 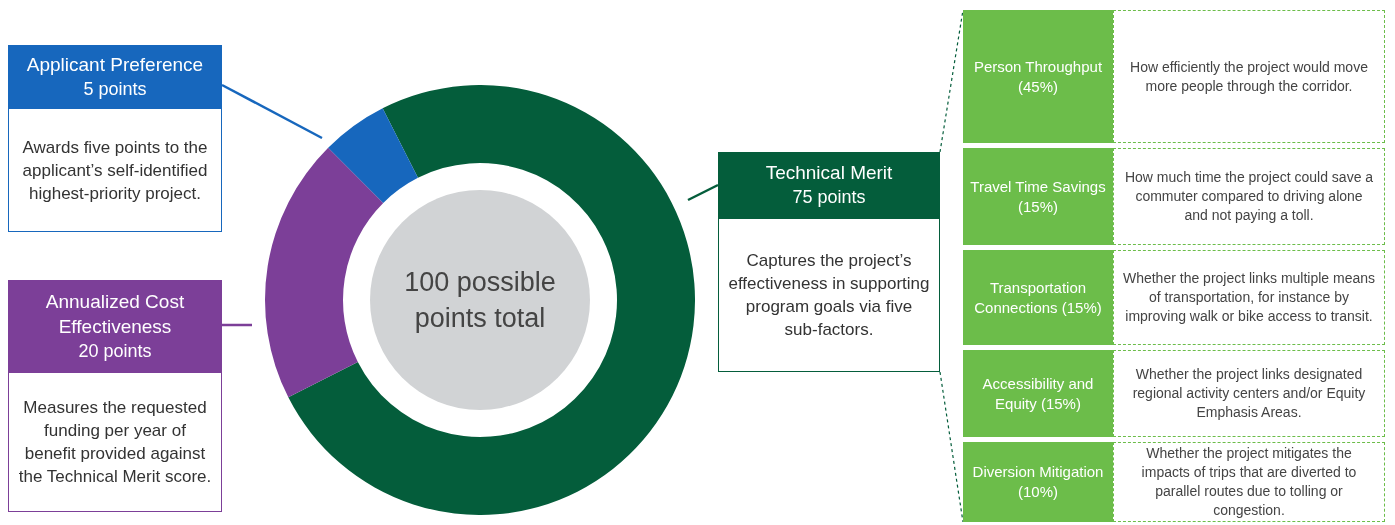 I want to click on text: Captures the project’s effectiveness in supporting program goals via five sub-factors., so click(x=829, y=295).